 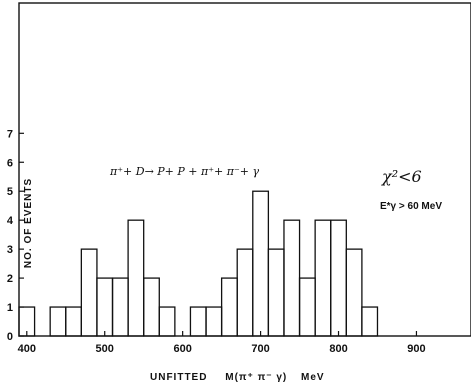 I want to click on y-tick-label-1: 1, so click(x=10, y=308).